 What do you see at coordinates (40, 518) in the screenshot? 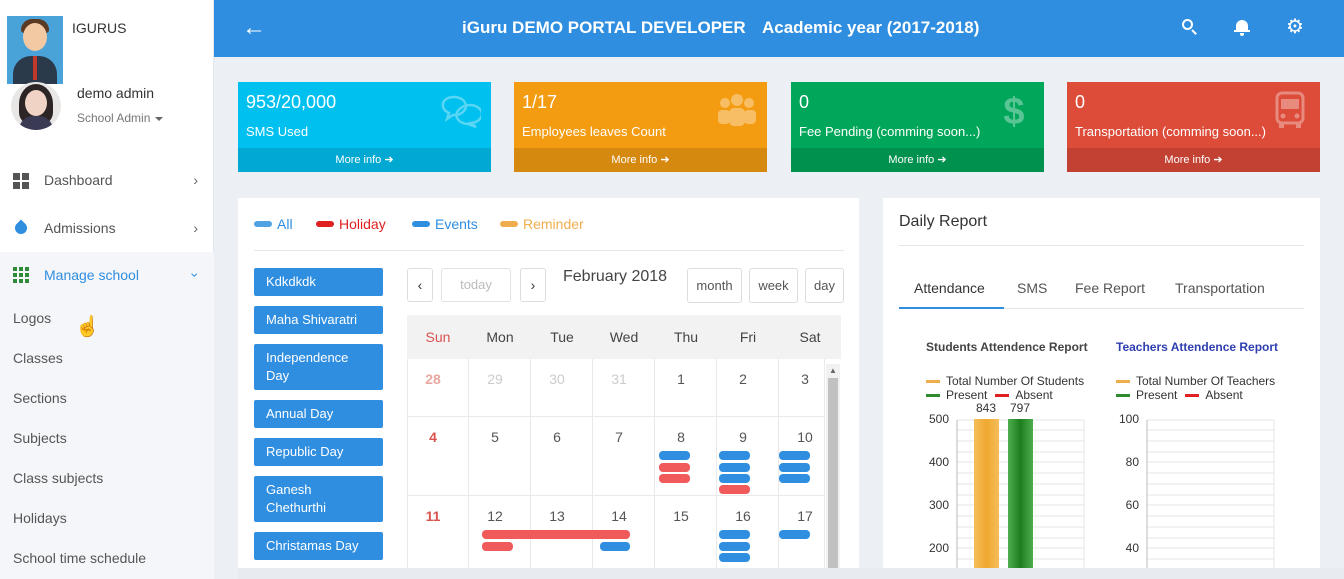
I see `submenu-item-holidays: Holidays` at bounding box center [40, 518].